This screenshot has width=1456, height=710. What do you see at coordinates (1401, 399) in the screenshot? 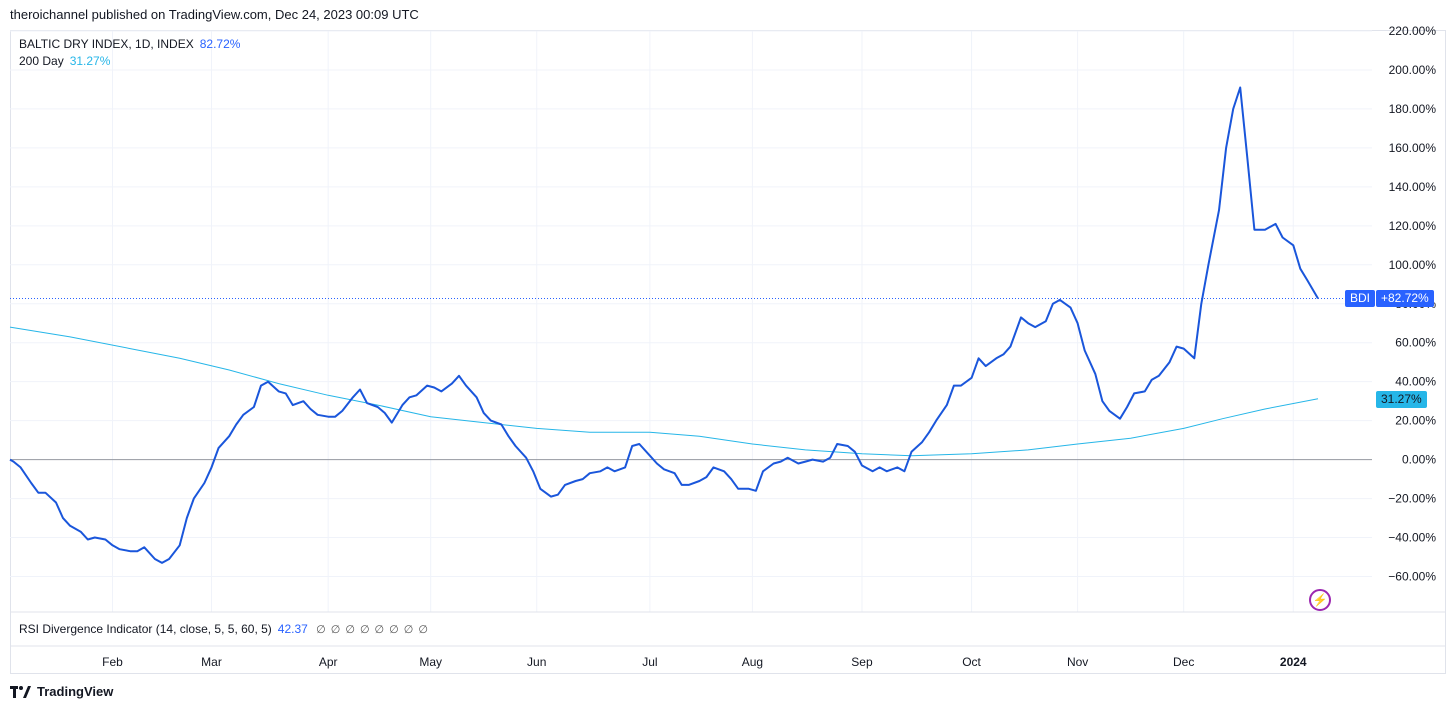
I see `ma-price-tag: 31.27%` at bounding box center [1401, 399].